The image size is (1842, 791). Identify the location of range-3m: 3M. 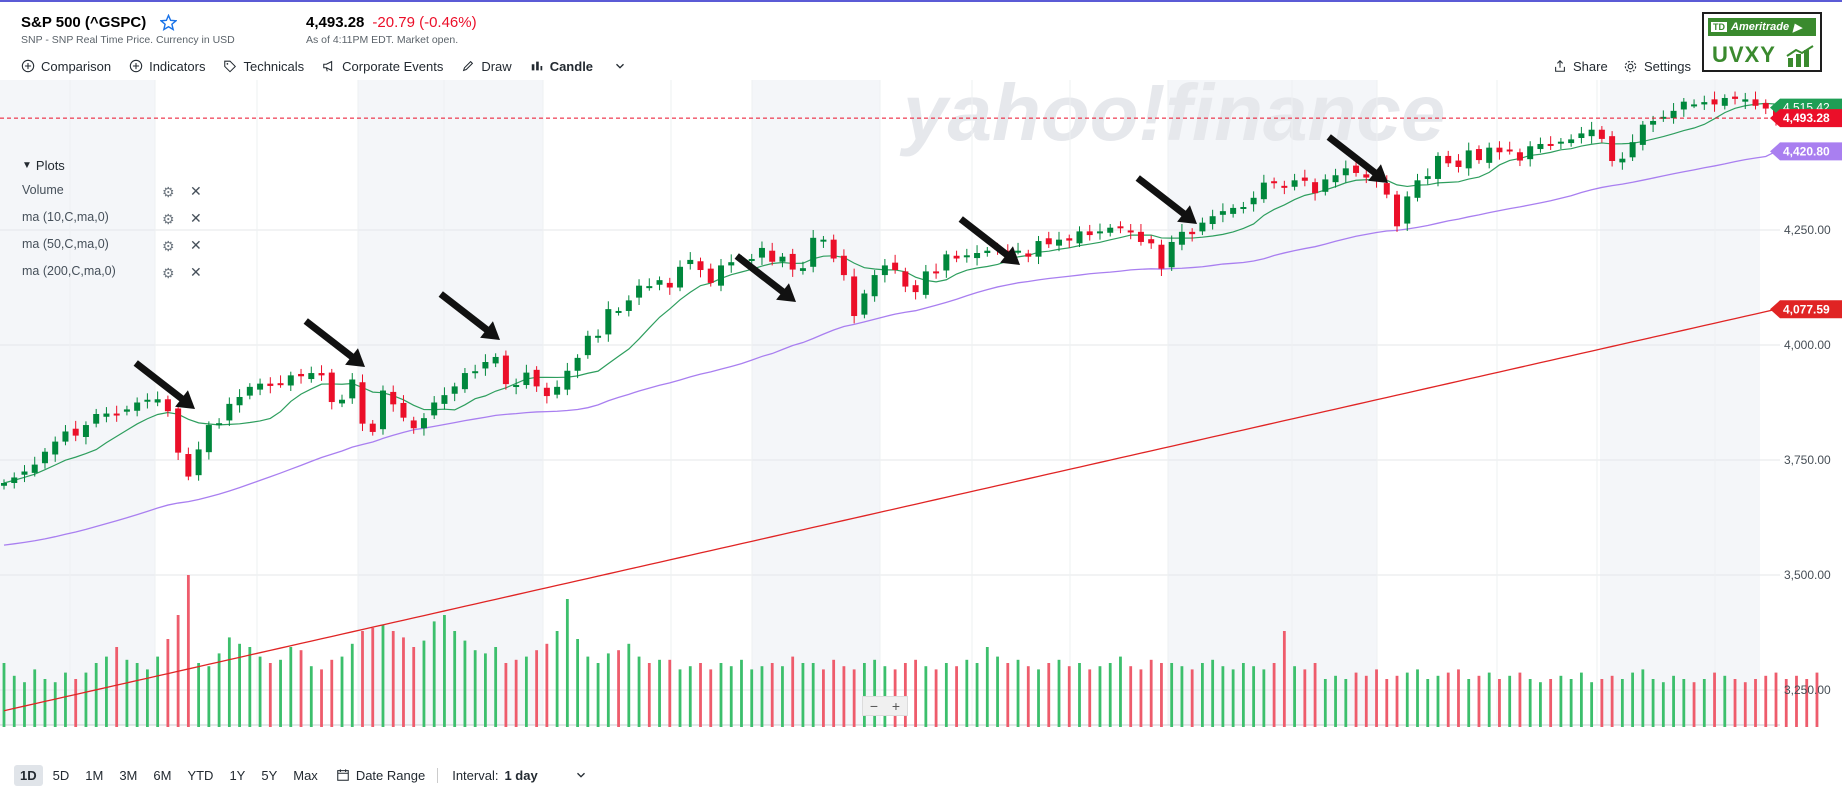
(128, 775).